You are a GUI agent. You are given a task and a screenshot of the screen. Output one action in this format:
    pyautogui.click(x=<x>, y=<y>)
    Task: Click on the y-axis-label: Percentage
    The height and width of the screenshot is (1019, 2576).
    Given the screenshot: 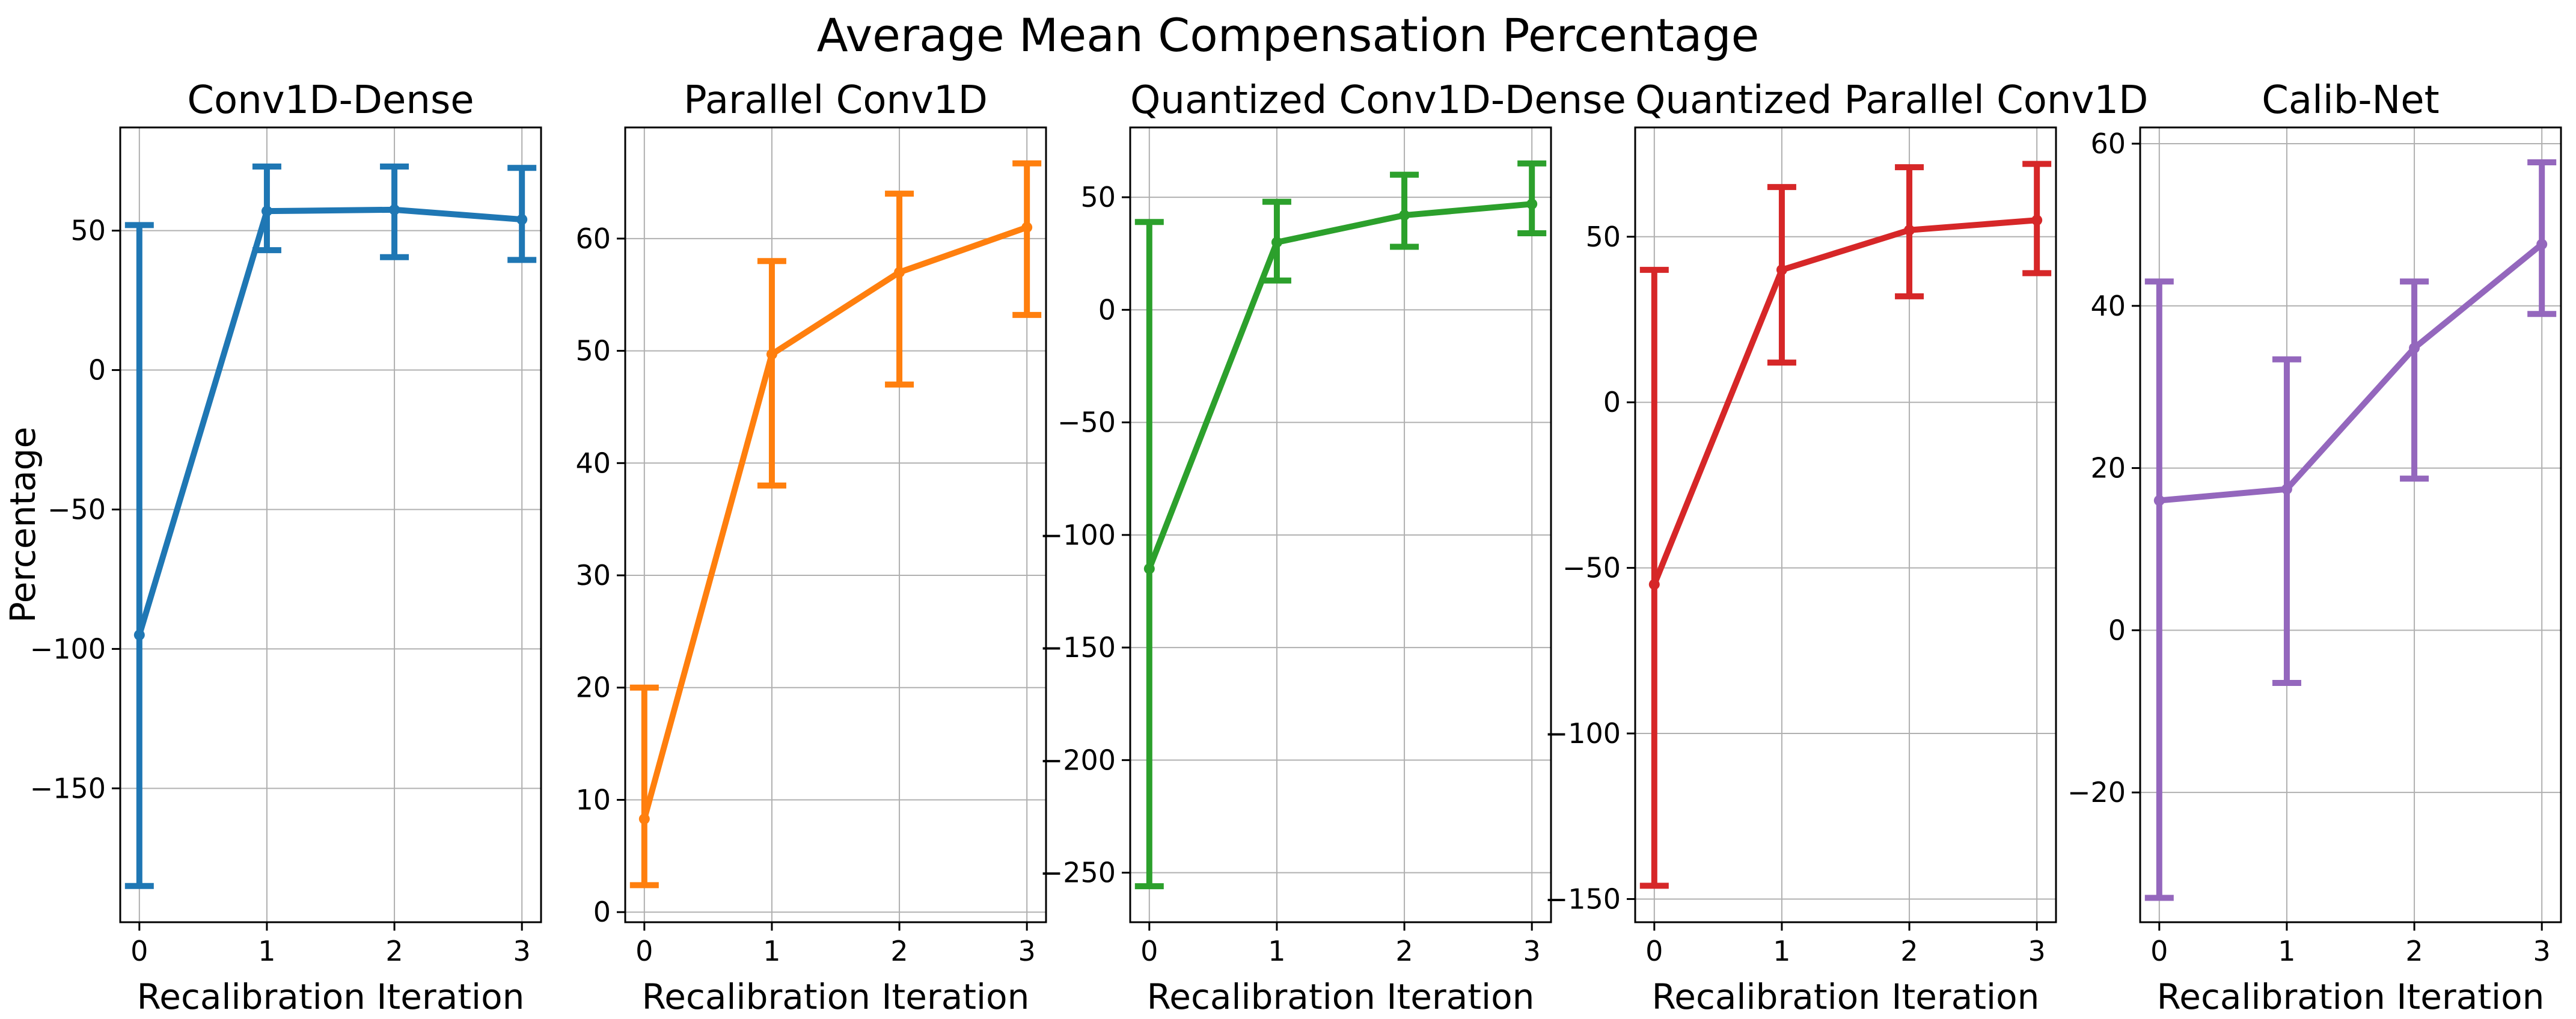 What is the action you would take?
    pyautogui.click(x=22, y=524)
    